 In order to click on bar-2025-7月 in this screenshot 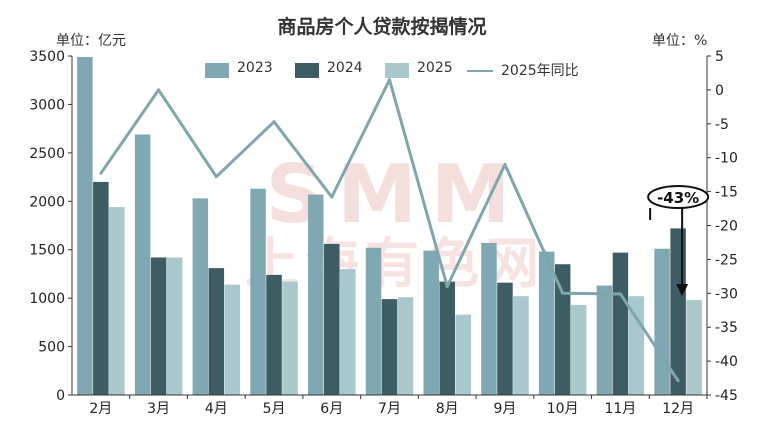, I will do `click(405, 346)`.